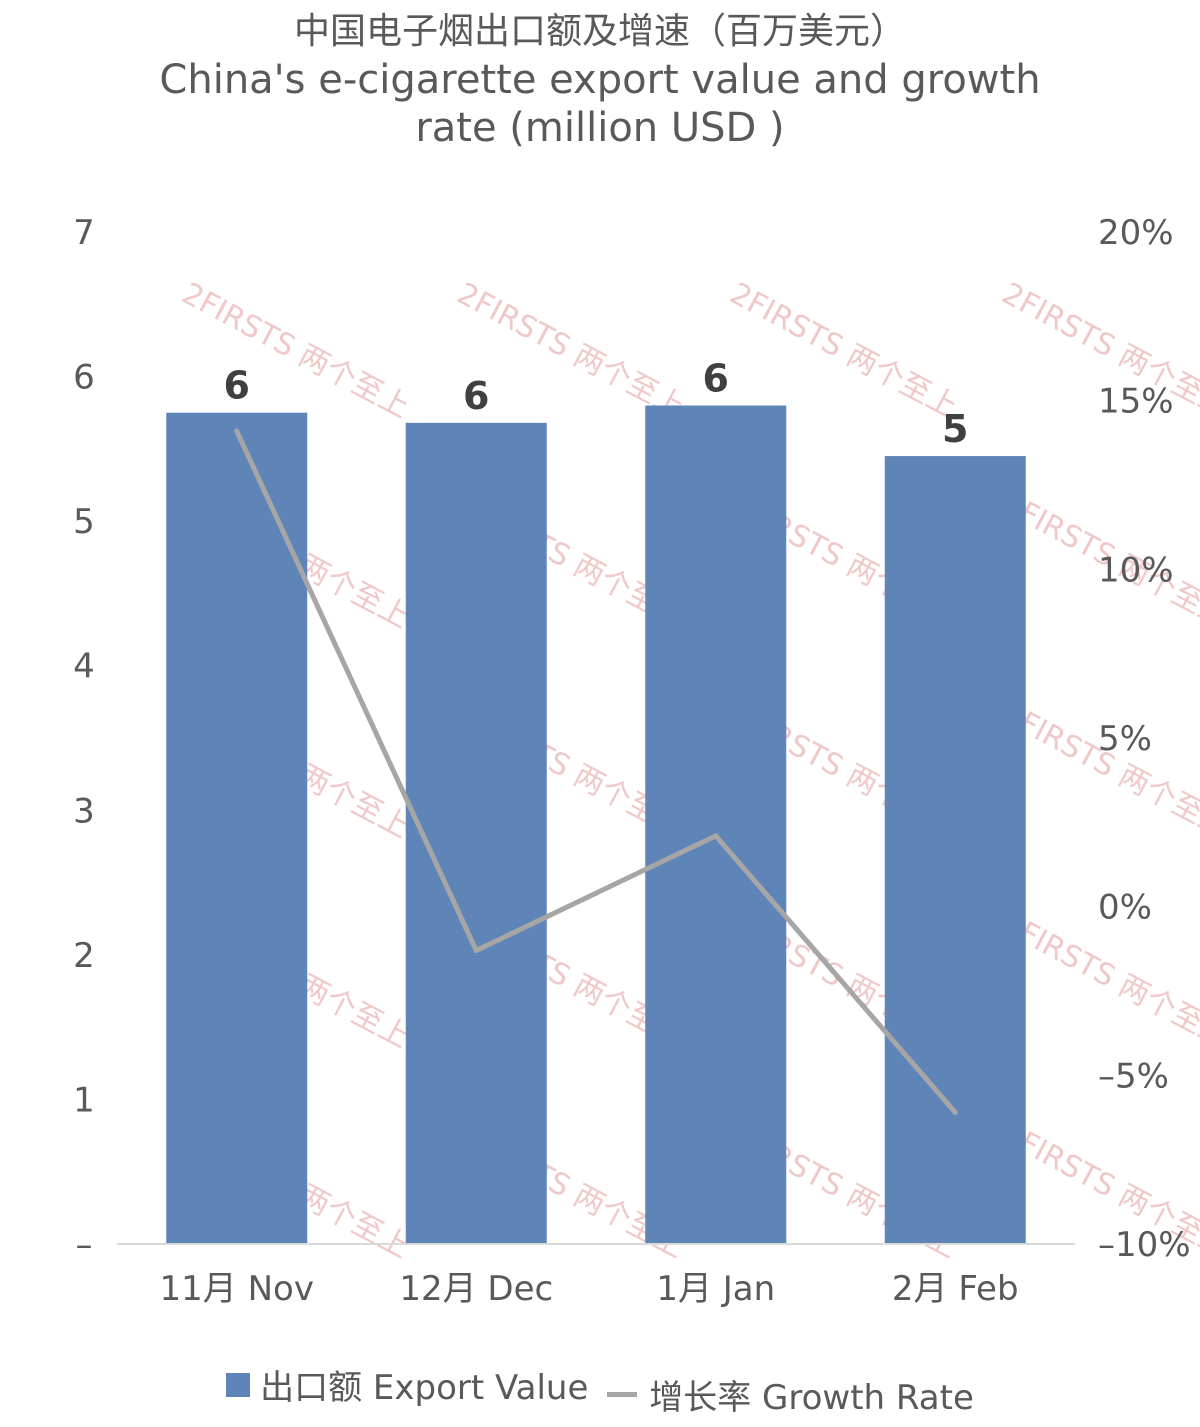 The image size is (1200, 1427). I want to click on legend-swatch-line, so click(622, 1394).